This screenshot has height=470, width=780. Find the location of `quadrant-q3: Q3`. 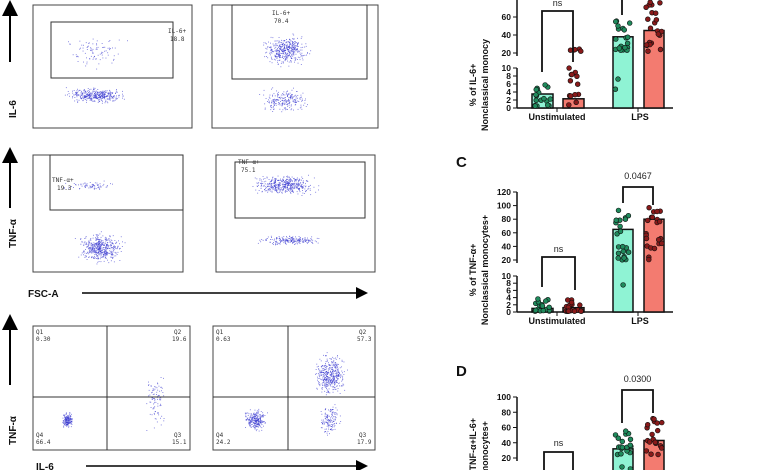

quadrant-q3: Q3 is located at coordinates (363, 435).